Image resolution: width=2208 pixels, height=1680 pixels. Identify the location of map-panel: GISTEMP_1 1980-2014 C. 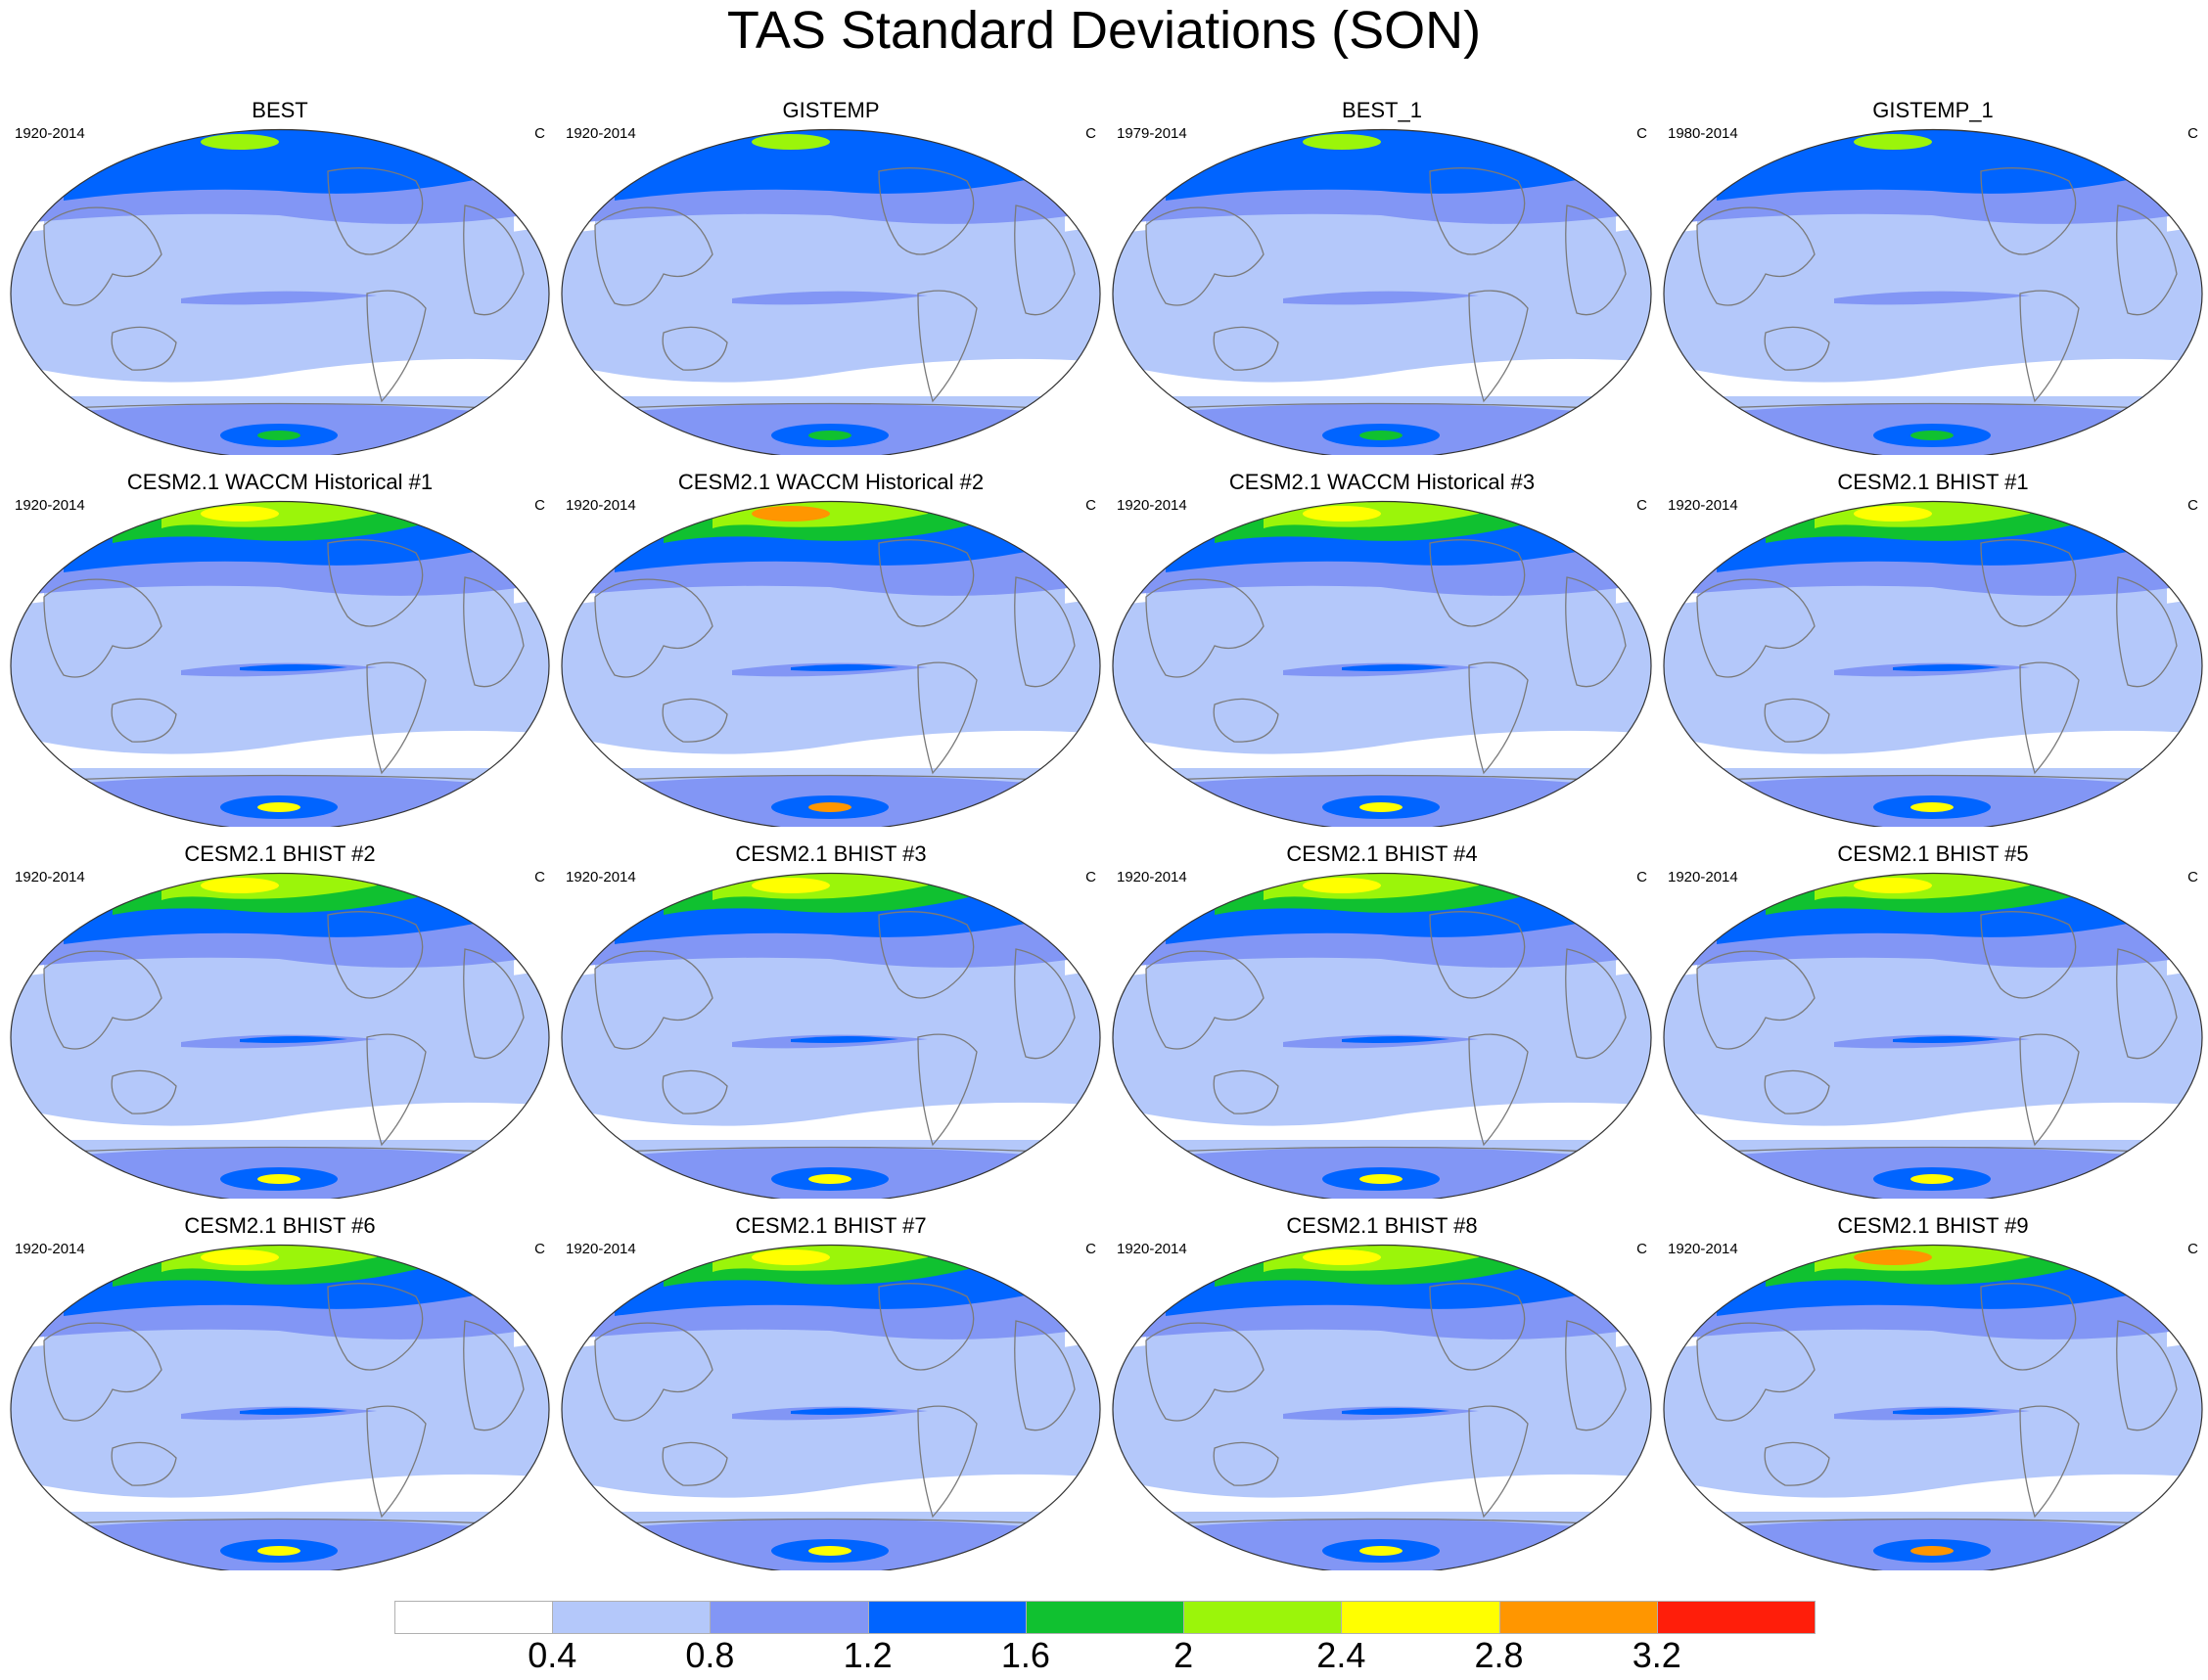
(1933, 284).